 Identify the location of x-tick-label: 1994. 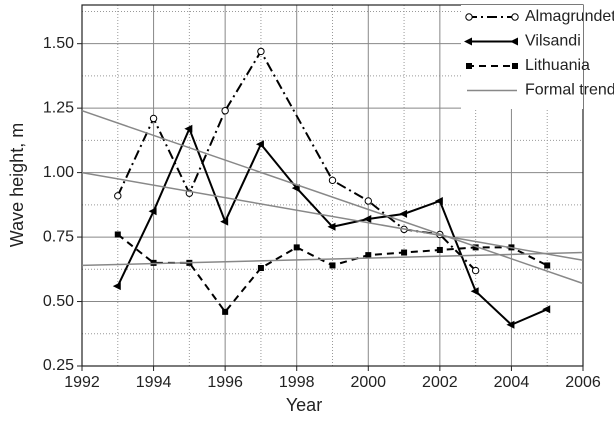
(154, 382).